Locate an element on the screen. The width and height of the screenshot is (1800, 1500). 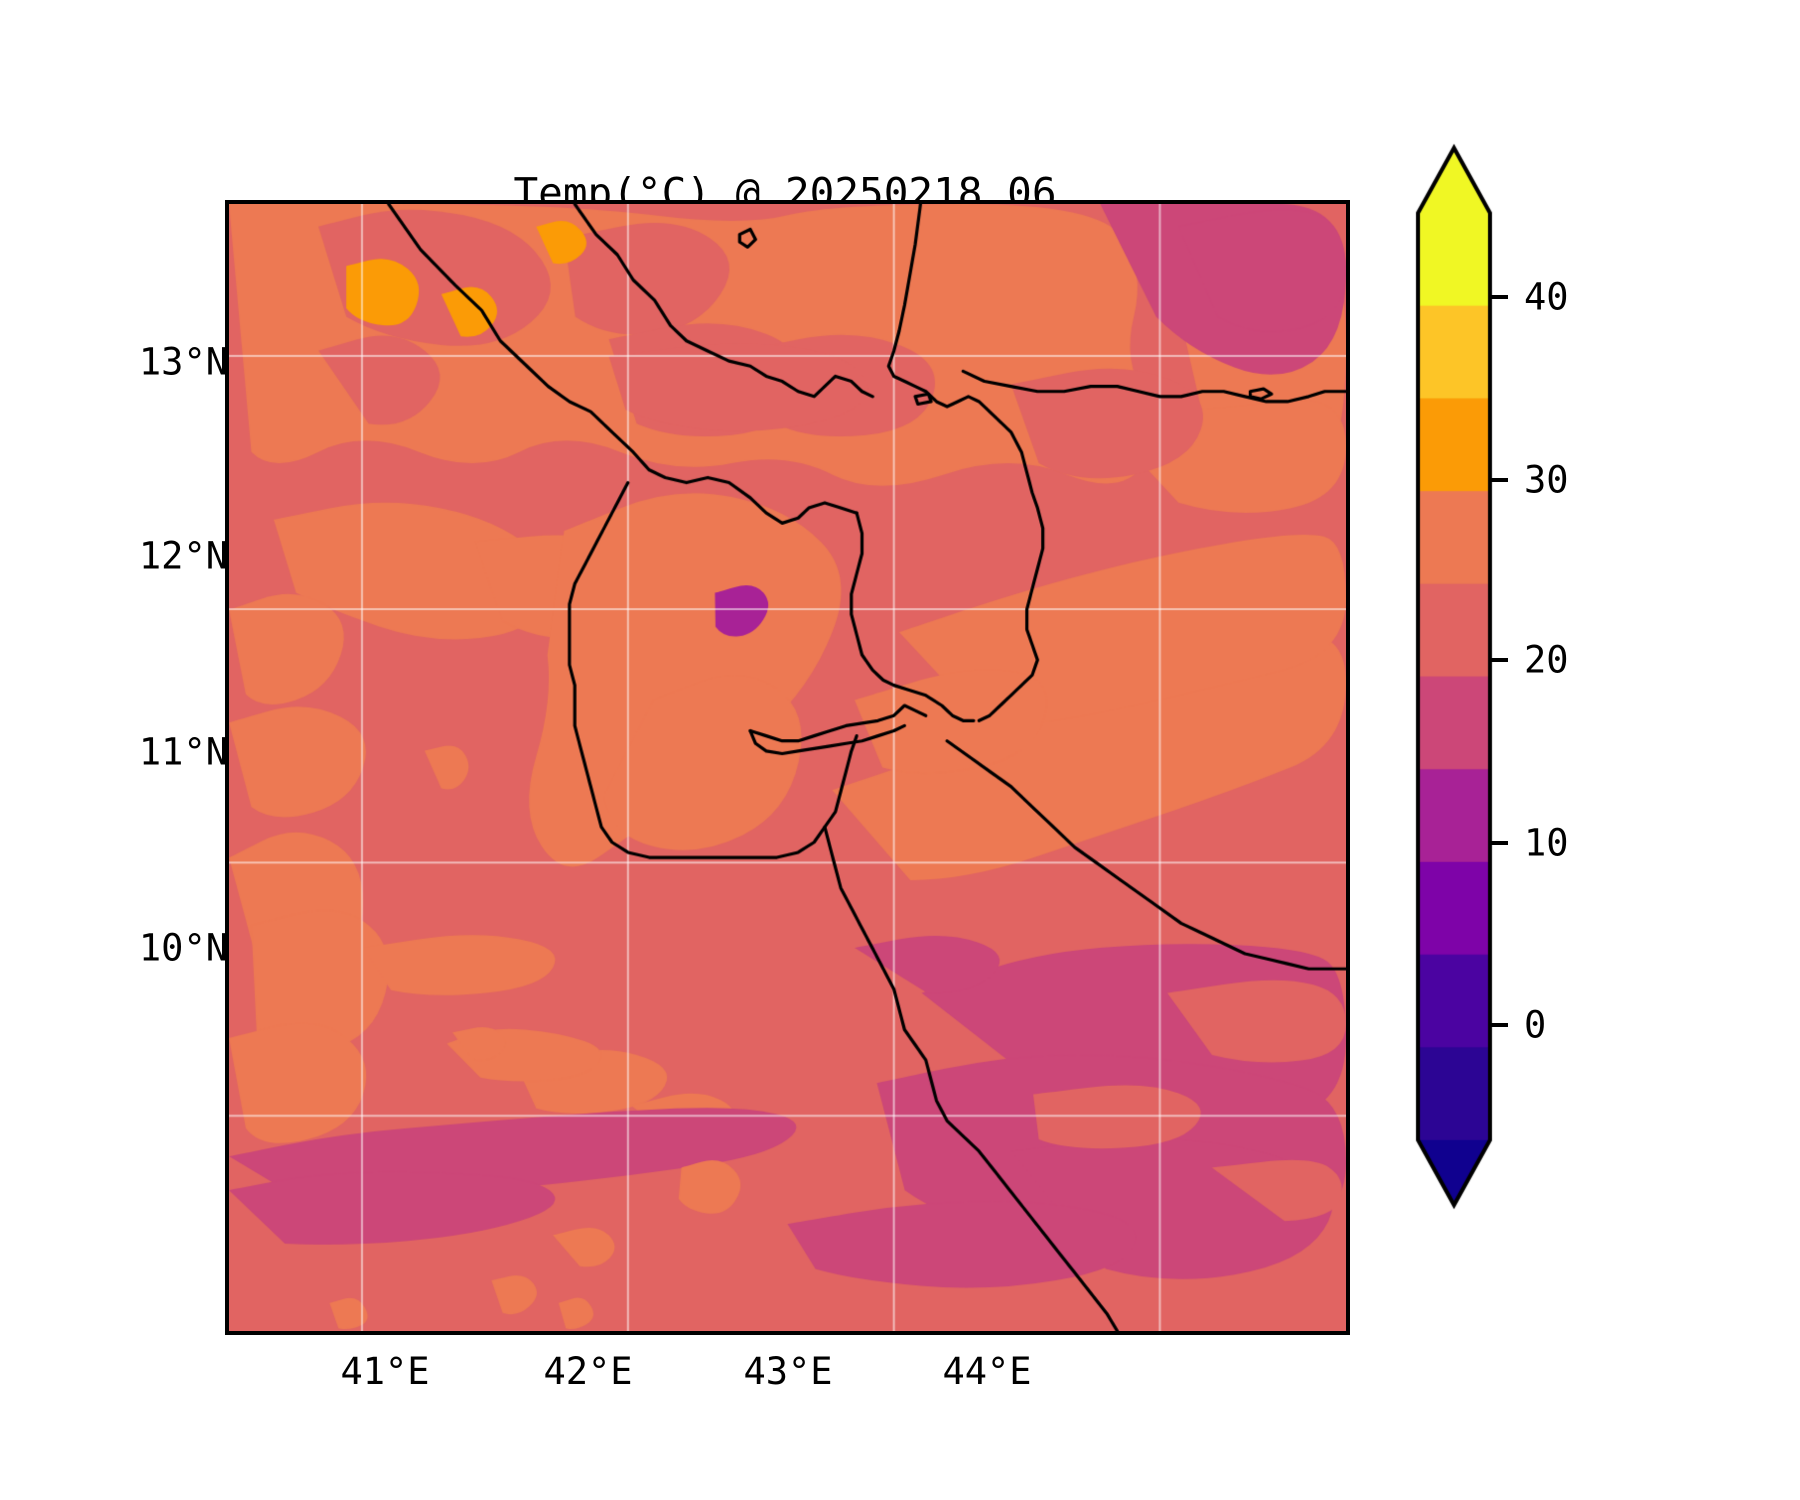
xtick-label-43e: 43°E is located at coordinates (788, 1371).